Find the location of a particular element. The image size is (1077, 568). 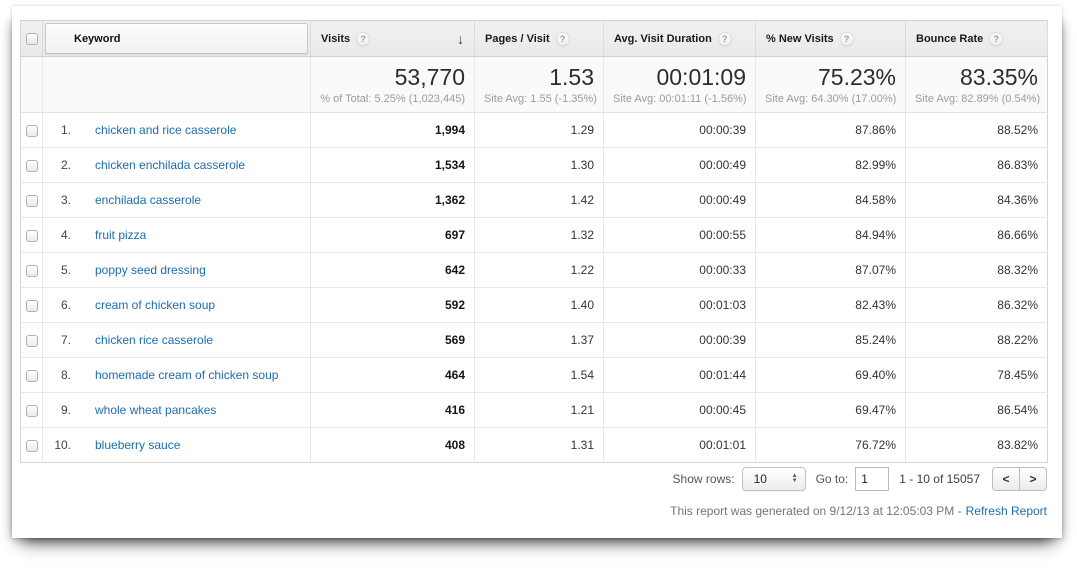

summary-bounce: 83.35% Site Avg: 82.89% (0.54%) is located at coordinates (976, 84).